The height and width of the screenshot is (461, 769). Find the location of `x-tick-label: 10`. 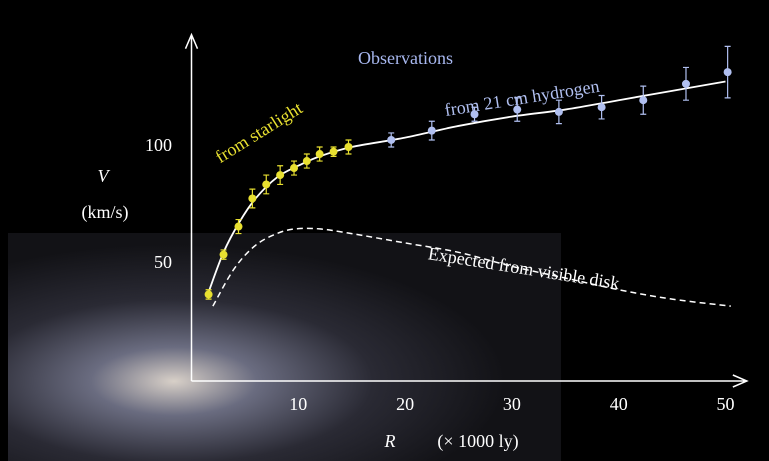

x-tick-label: 10 is located at coordinates (298, 404).